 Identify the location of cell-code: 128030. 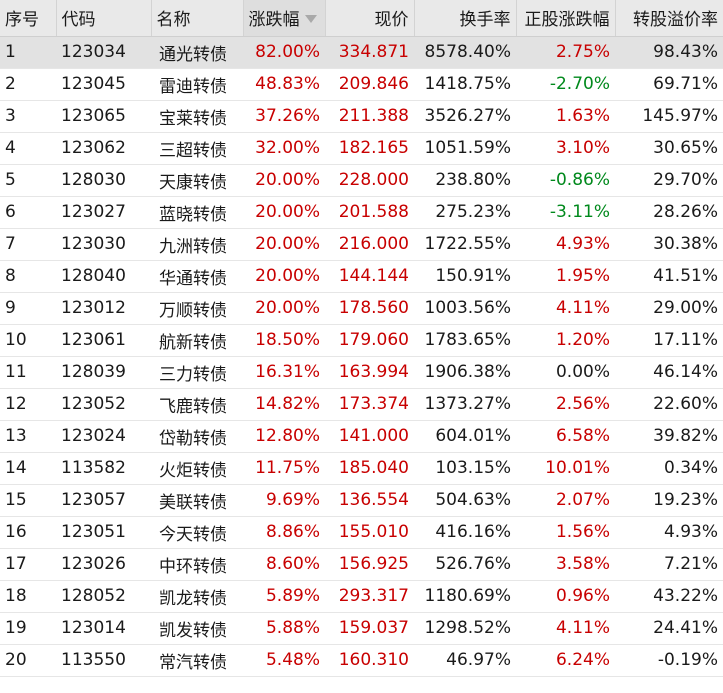
(103, 180).